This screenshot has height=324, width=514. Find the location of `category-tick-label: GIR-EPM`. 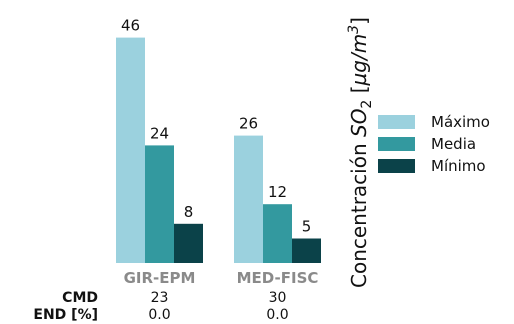

category-tick-label: GIR-EPM is located at coordinates (160, 278).